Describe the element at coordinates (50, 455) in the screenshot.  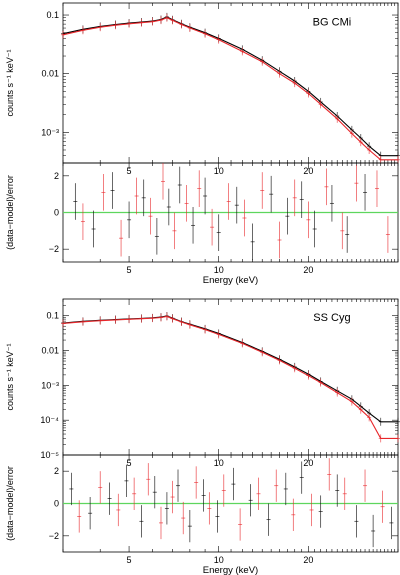
I see `y-tick-label: 10⁻⁵` at that location.